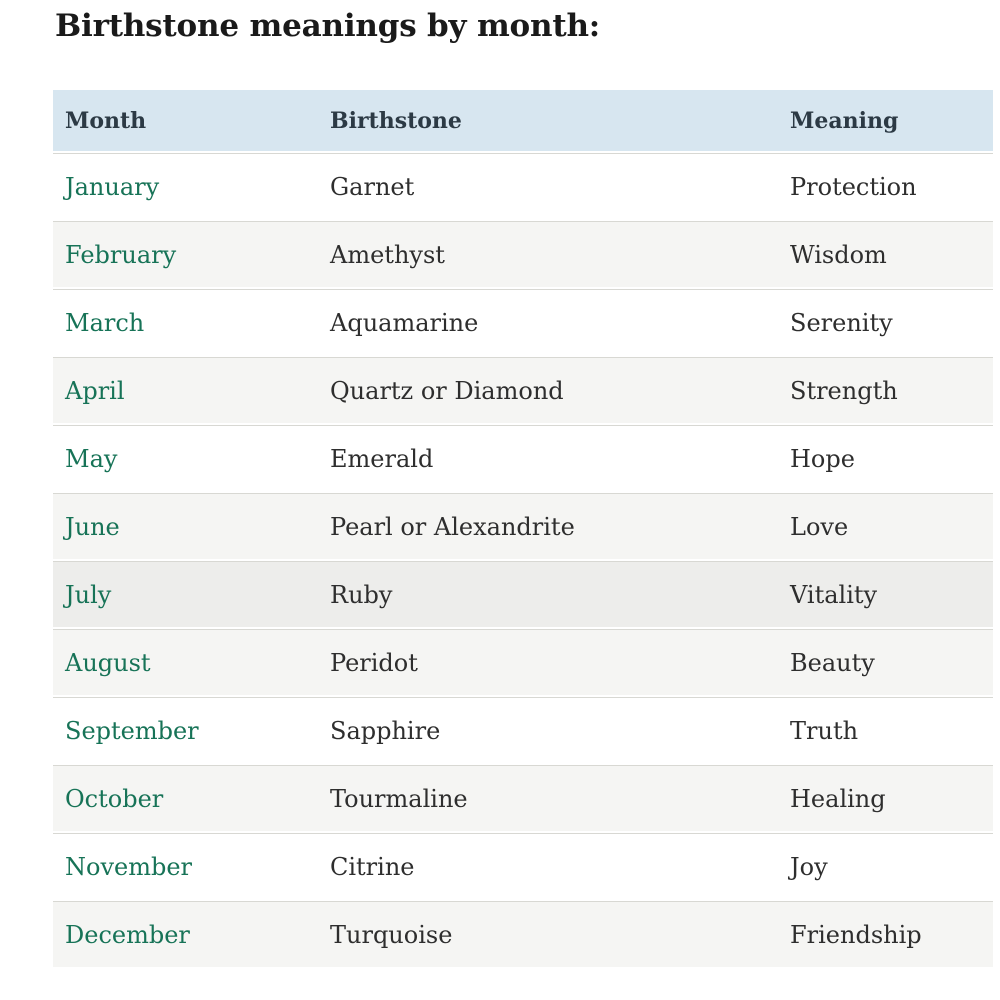 This screenshot has width=1000, height=1000. What do you see at coordinates (404, 322) in the screenshot?
I see `birthstone-cell-march: Aquamarine` at bounding box center [404, 322].